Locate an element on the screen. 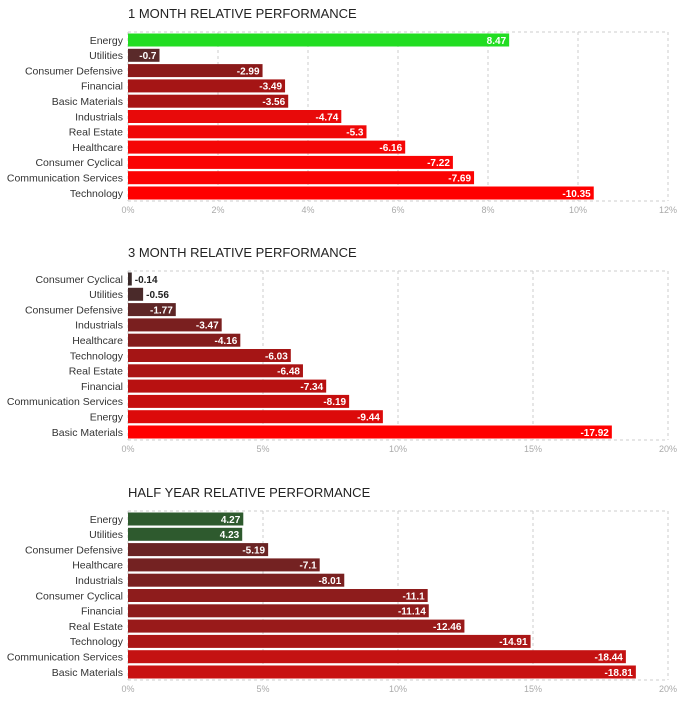  value-label: 8.47 is located at coordinates (497, 41).